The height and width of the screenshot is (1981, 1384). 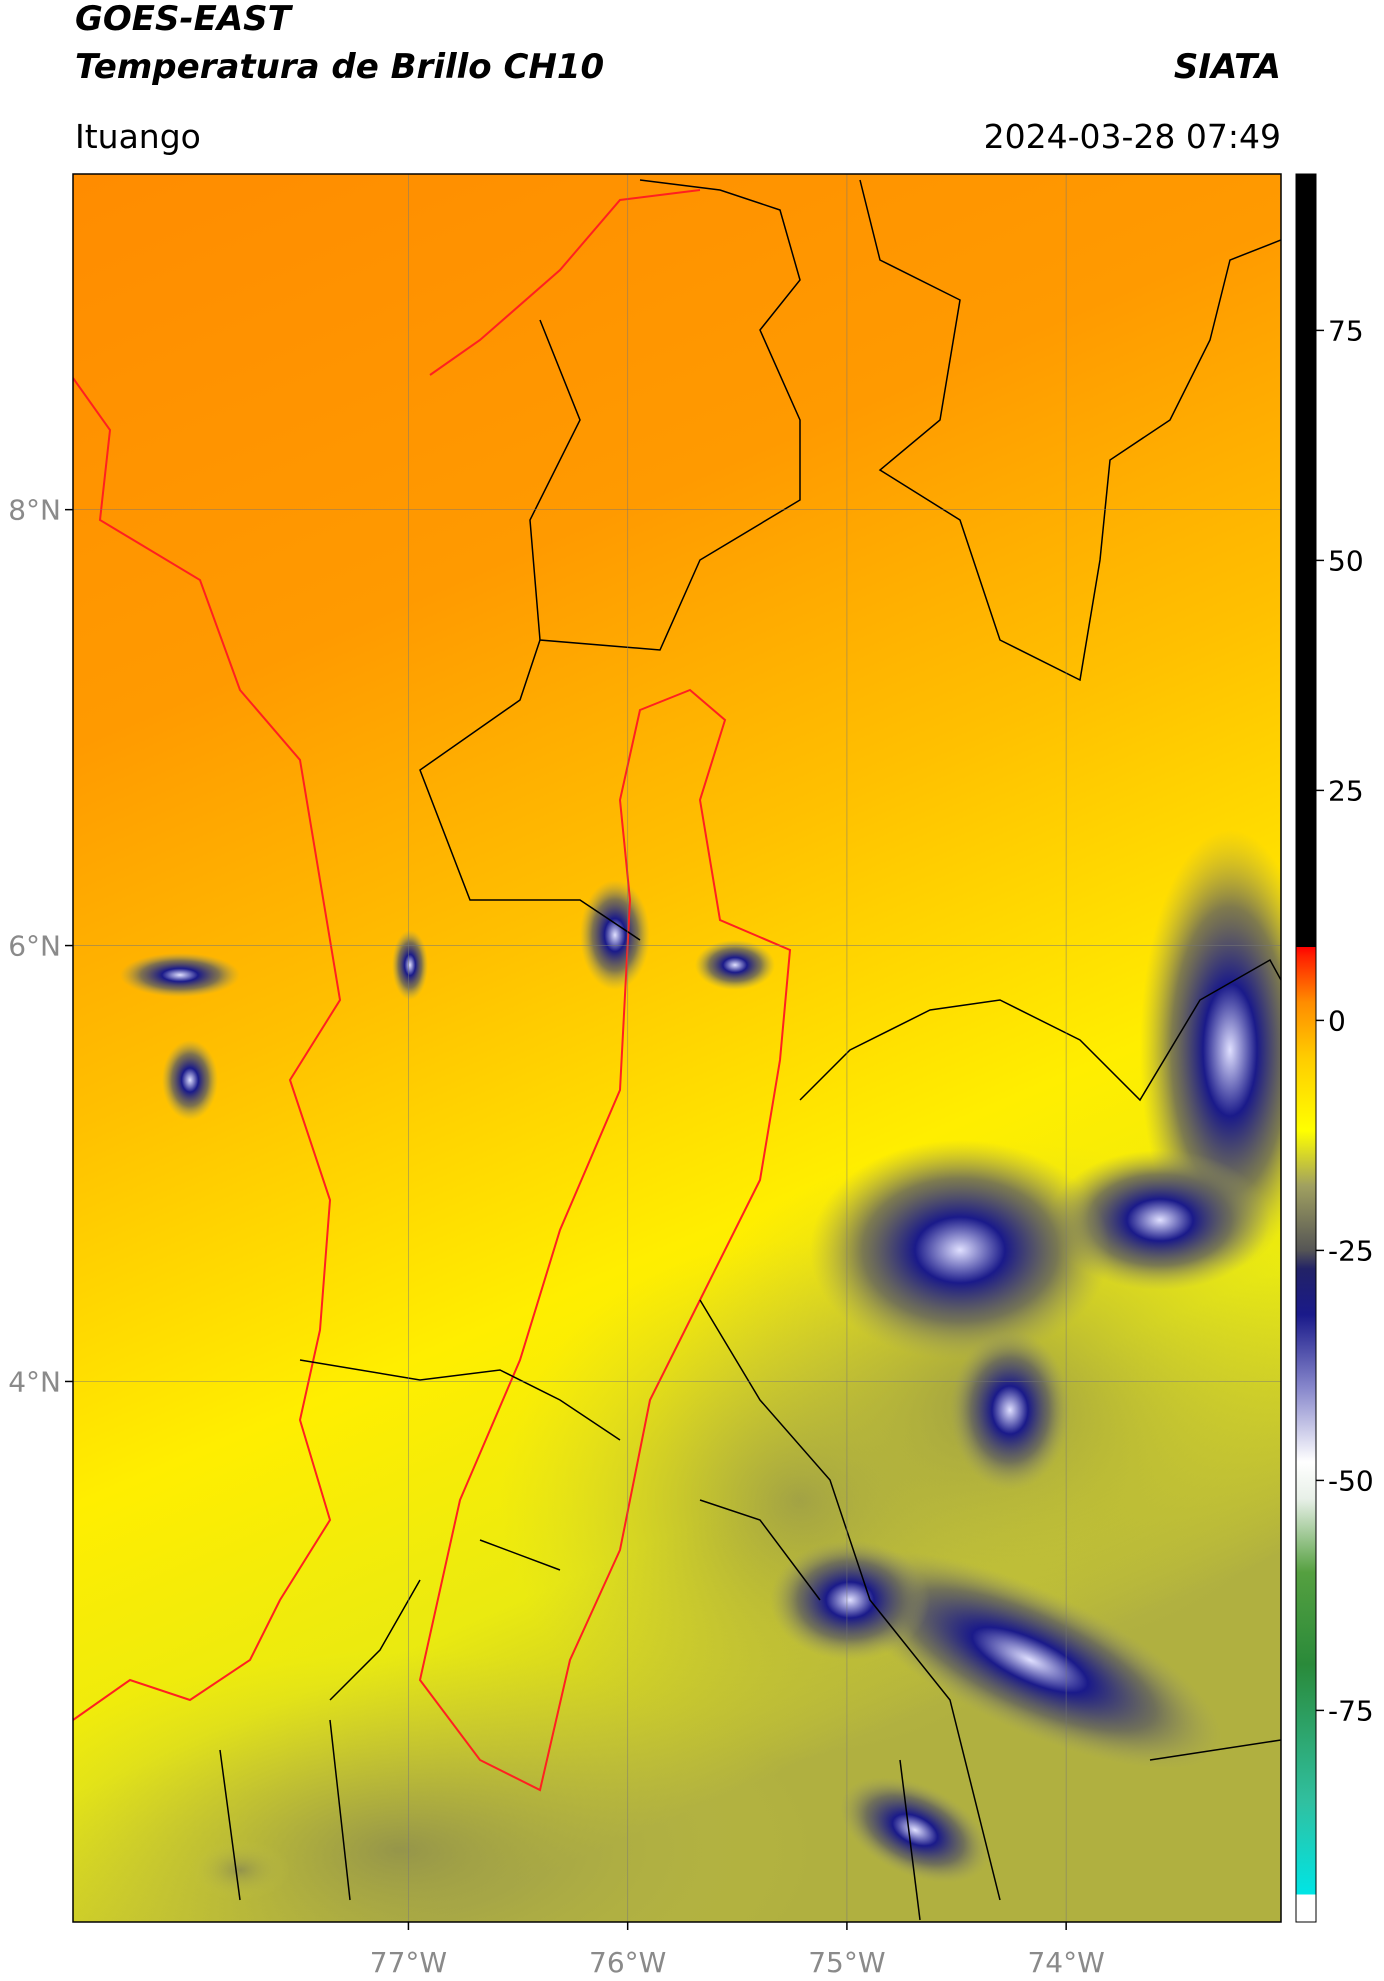 What do you see at coordinates (846, 1962) in the screenshot?
I see `x-tick-label: 75°W` at bounding box center [846, 1962].